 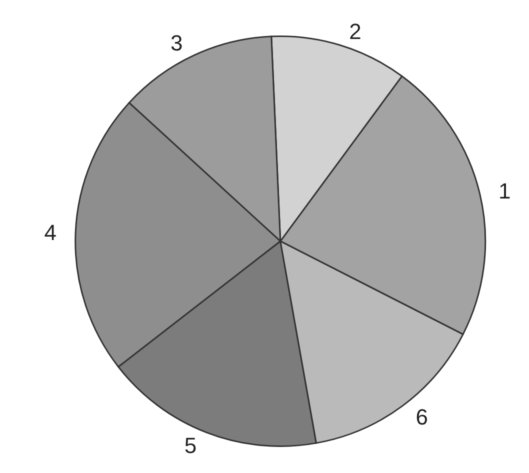 What do you see at coordinates (190, 445) in the screenshot?
I see `slice-label: 5` at bounding box center [190, 445].